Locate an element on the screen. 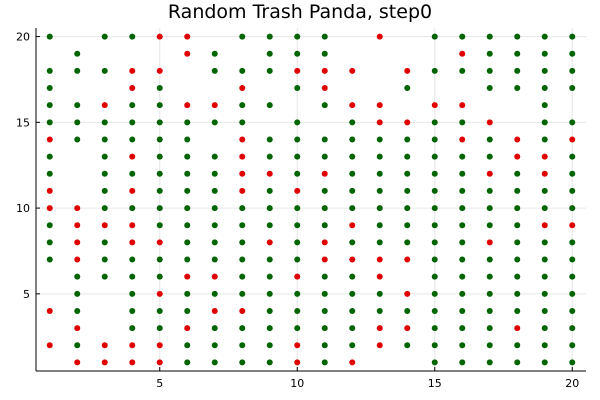 The image size is (600, 400). y-tick-label: 5 is located at coordinates (26, 294).